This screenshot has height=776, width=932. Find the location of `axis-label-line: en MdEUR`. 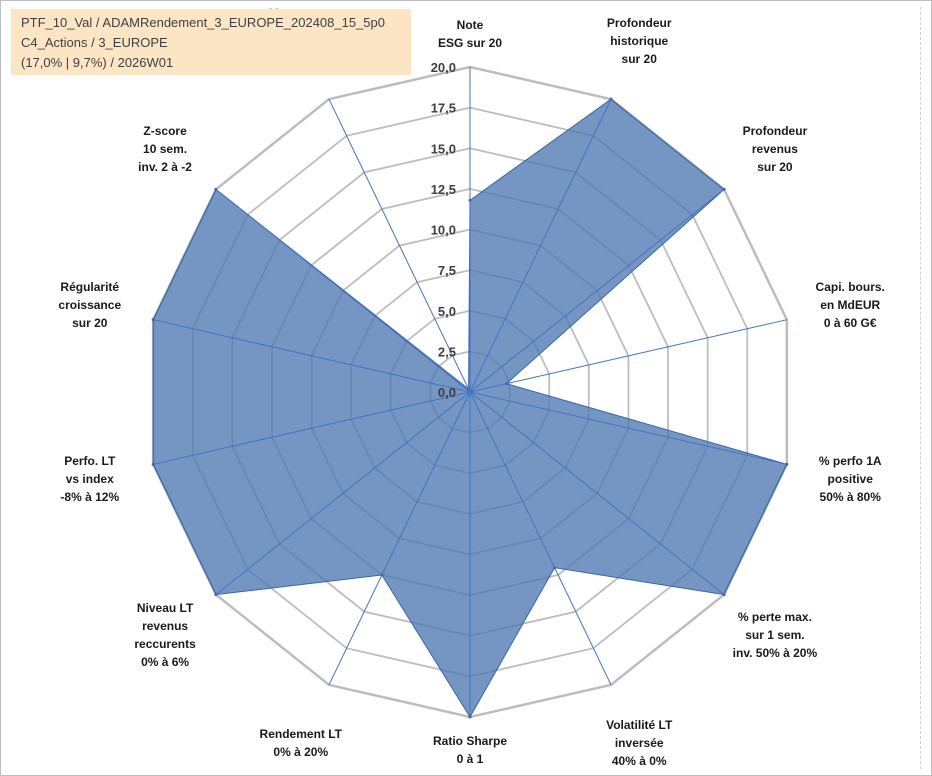

axis-label-line: en MdEUR is located at coordinates (850, 305).